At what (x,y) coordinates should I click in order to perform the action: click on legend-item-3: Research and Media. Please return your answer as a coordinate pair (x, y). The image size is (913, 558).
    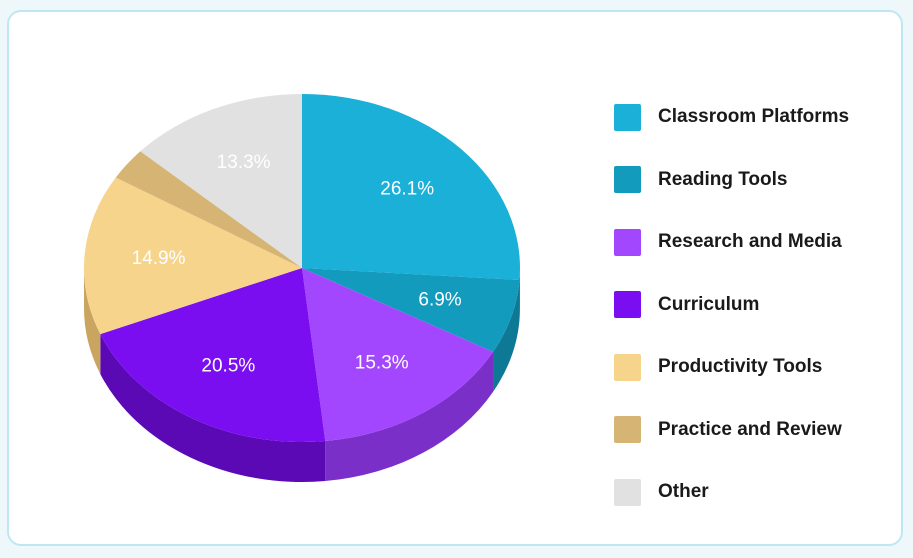
    Looking at the image, I should click on (731, 242).